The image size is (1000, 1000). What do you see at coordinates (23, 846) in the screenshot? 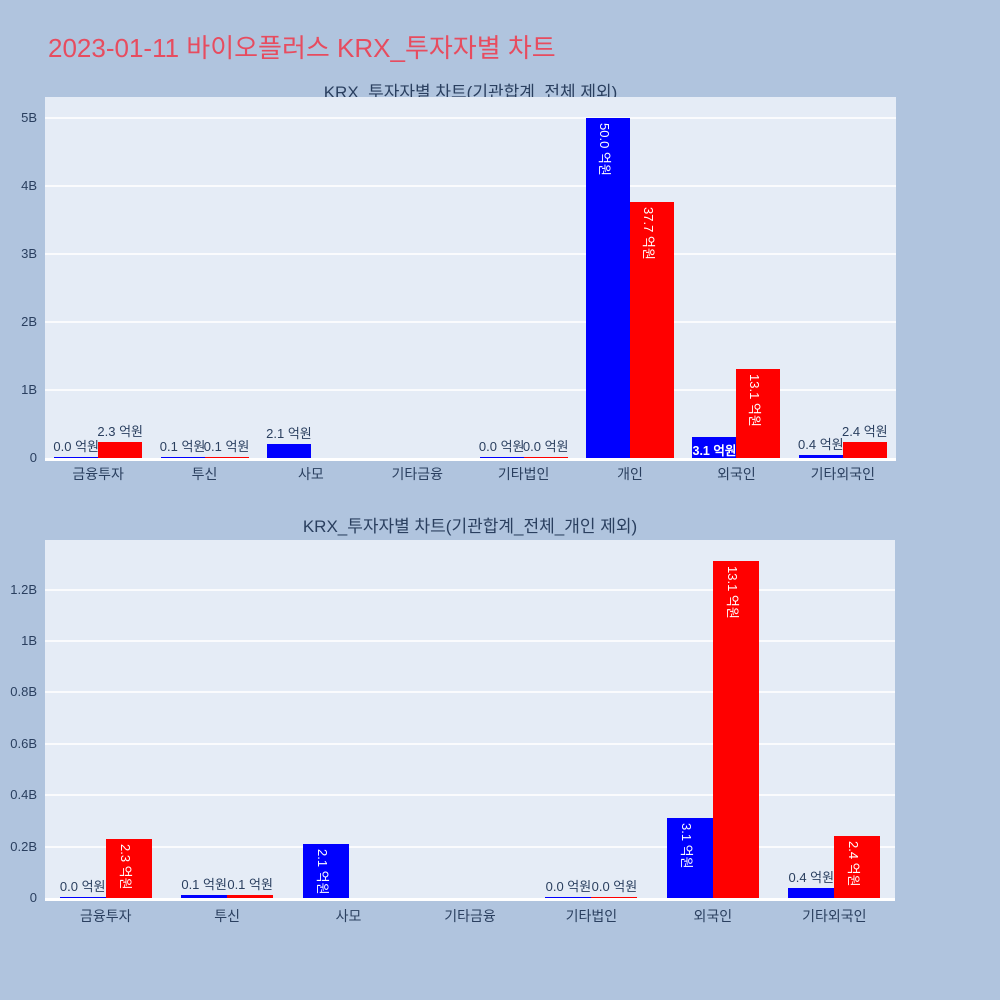
I see `y-axis-tick-label: 0.2B` at bounding box center [23, 846].